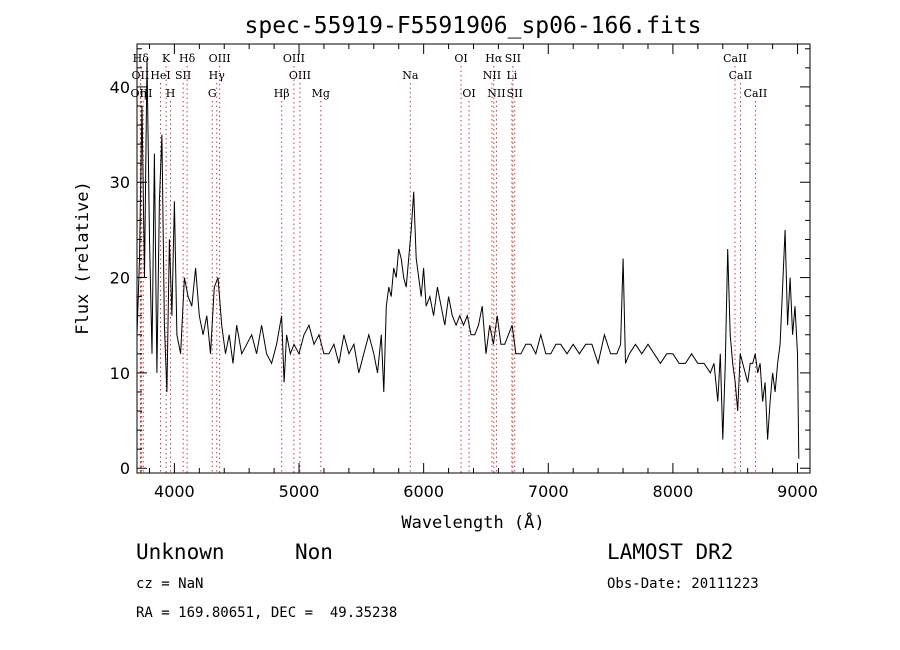 This screenshot has height=650, width=900. What do you see at coordinates (166, 58) in the screenshot?
I see `line-marker-label: K` at bounding box center [166, 58].